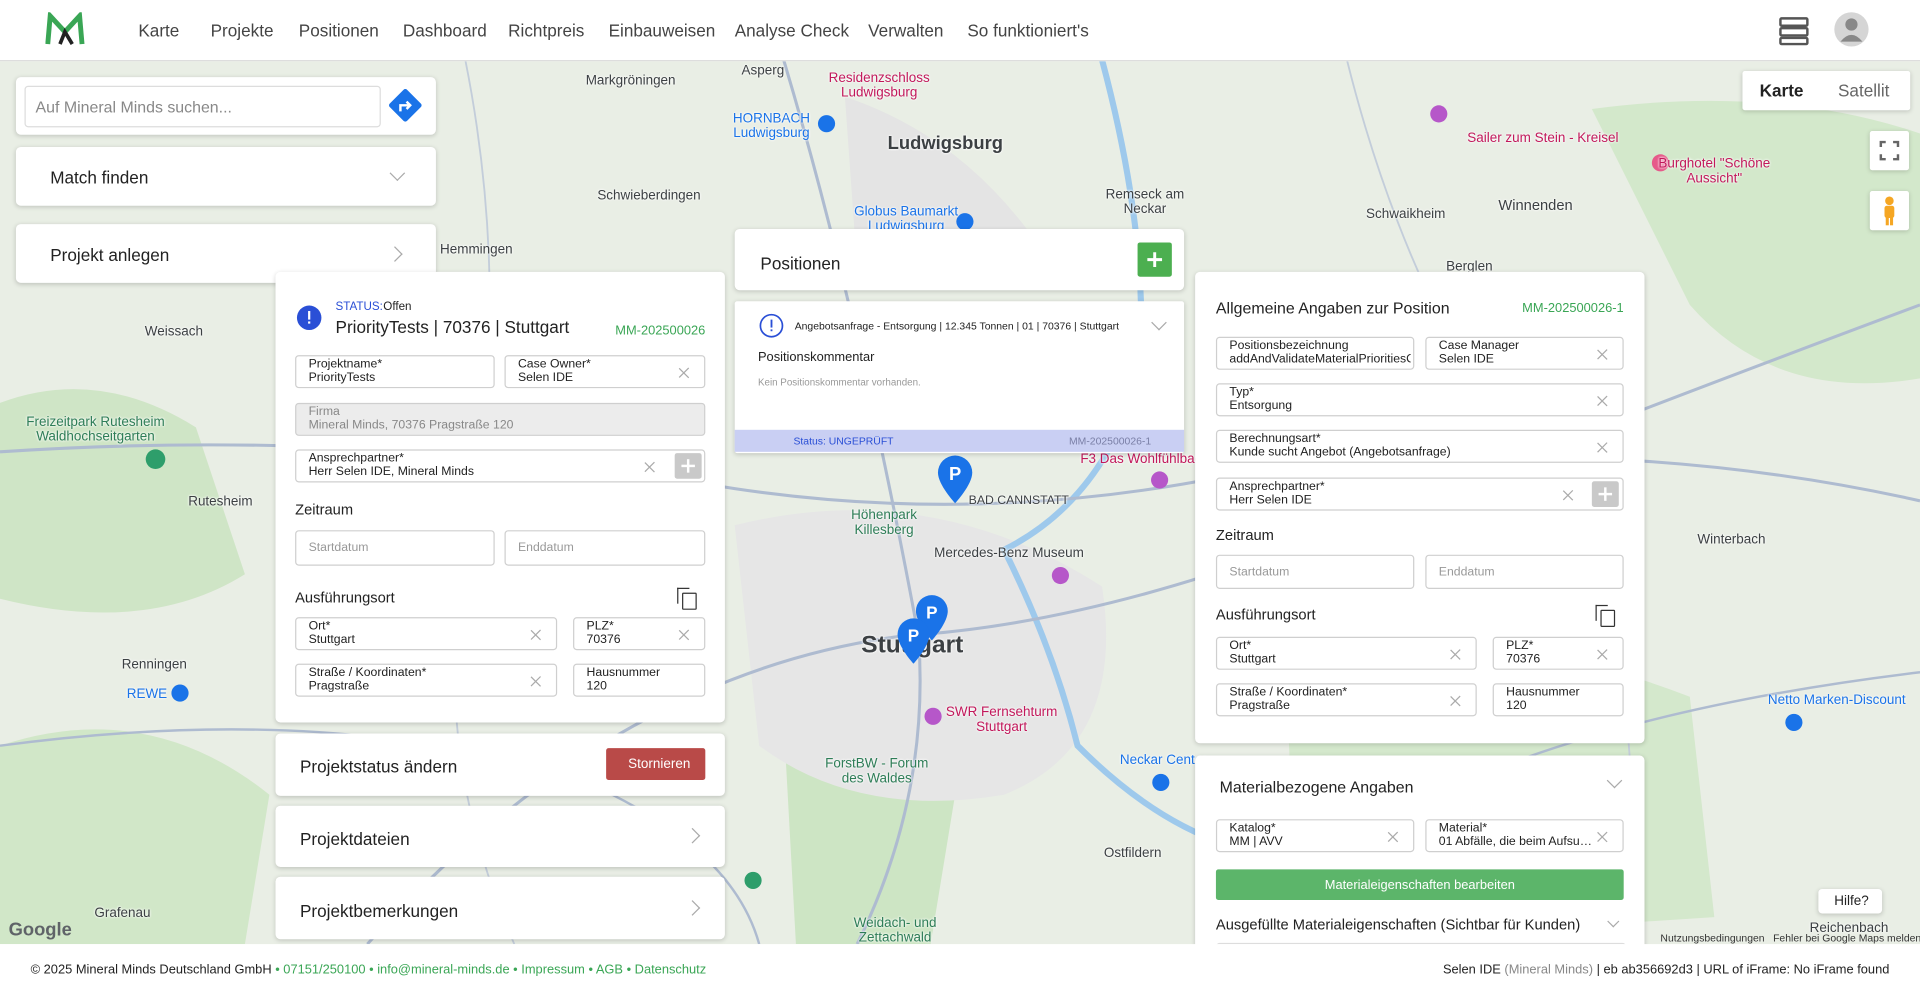 This screenshot has width=1920, height=994. I want to click on directions-button, so click(405, 105).